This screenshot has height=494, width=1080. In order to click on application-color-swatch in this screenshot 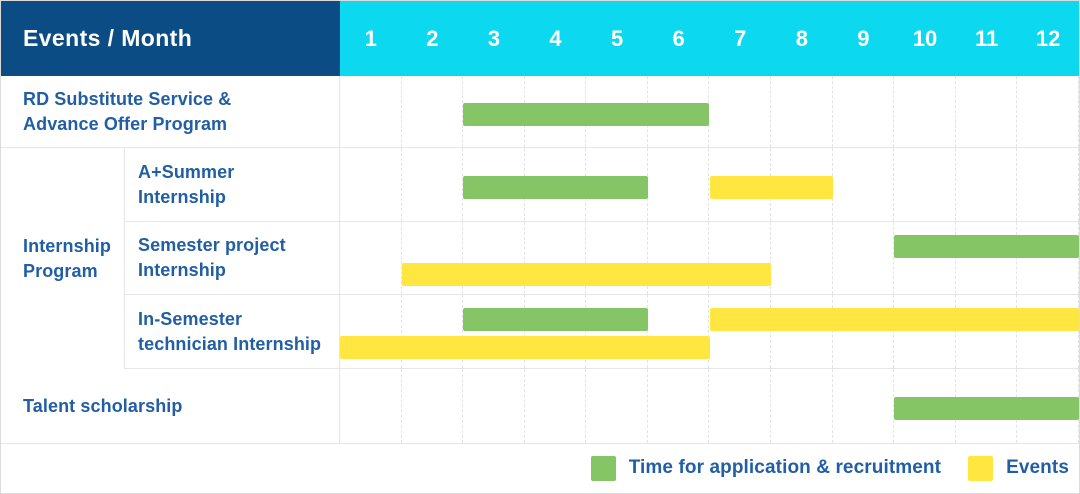, I will do `click(603, 468)`.